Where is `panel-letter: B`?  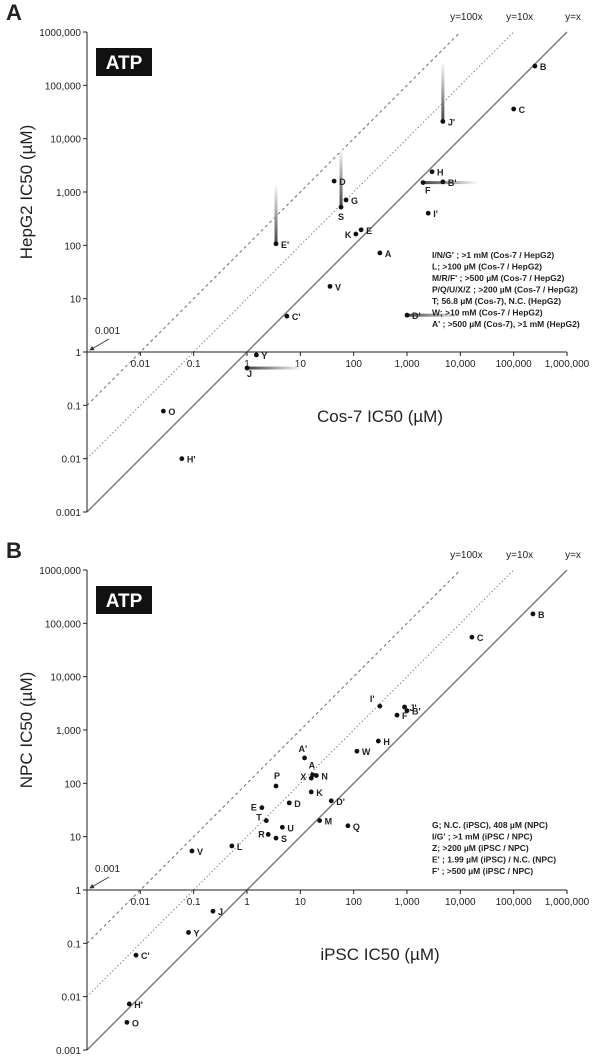
panel-letter: B is located at coordinates (14, 550).